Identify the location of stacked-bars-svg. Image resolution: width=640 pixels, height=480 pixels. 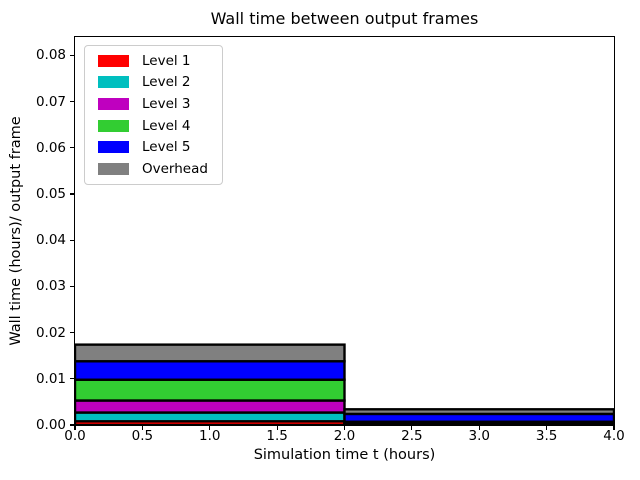
(344, 384).